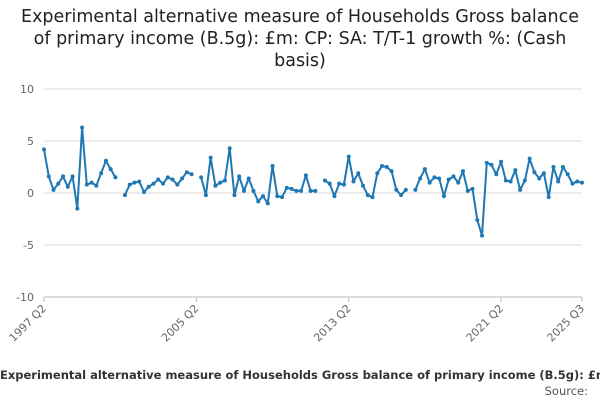 The height and width of the screenshot is (400, 600). I want to click on y-tick-label: 0, so click(30, 193).